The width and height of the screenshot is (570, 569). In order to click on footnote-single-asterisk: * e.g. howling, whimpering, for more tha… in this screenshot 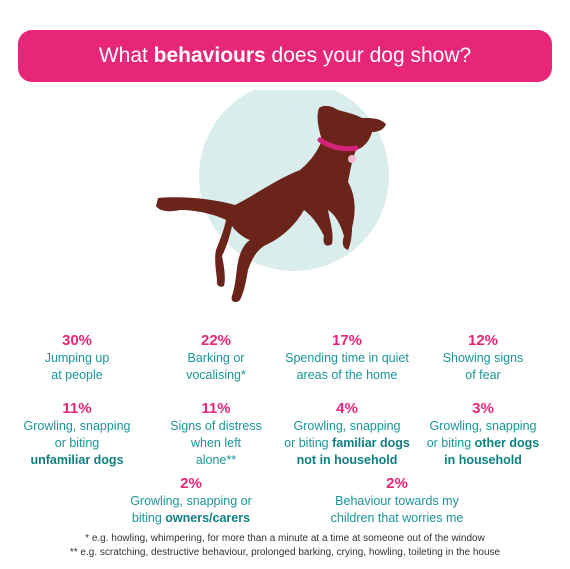, I will do `click(285, 538)`.